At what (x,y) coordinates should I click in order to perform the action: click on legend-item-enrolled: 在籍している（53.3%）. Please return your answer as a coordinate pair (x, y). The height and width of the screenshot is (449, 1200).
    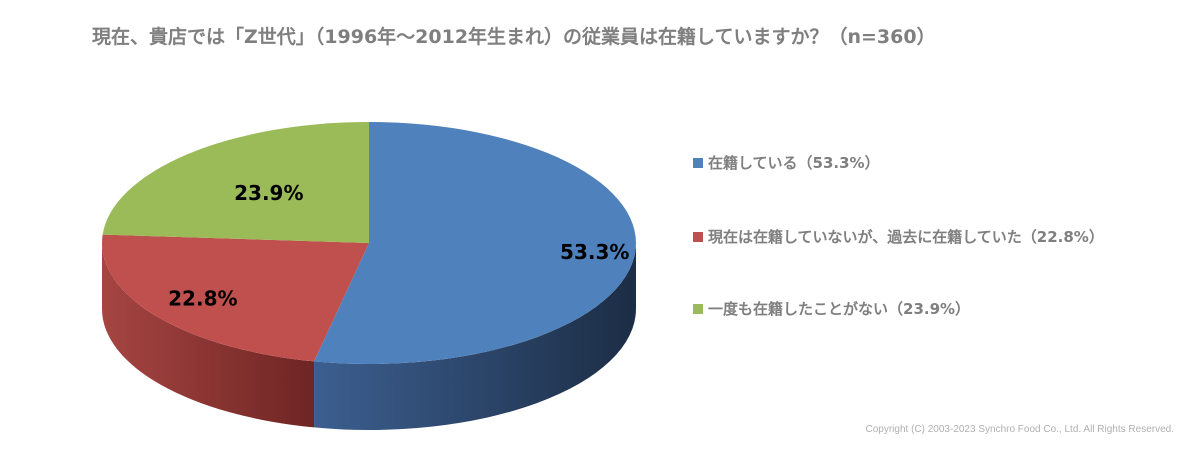
    Looking at the image, I should click on (786, 162).